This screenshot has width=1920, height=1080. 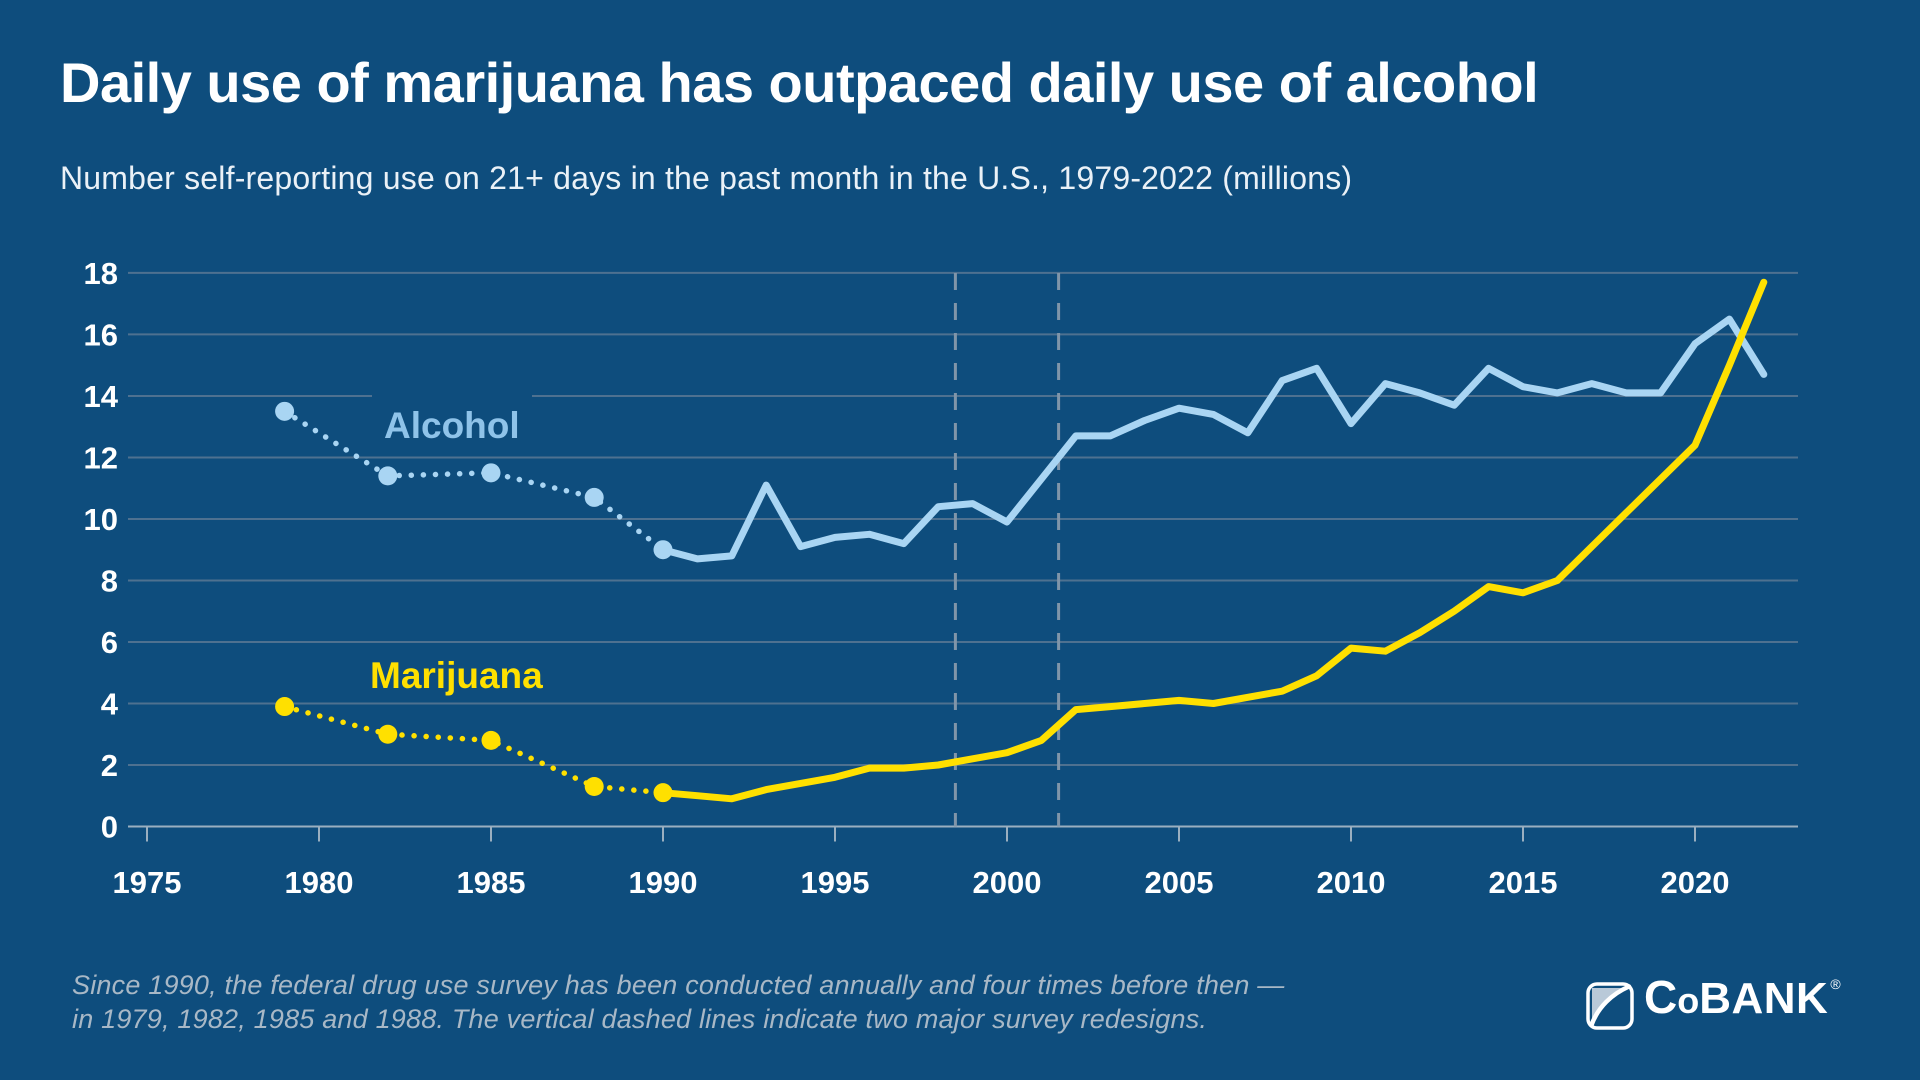 What do you see at coordinates (1213, 439) in the screenshot?
I see `alcohol-line` at bounding box center [1213, 439].